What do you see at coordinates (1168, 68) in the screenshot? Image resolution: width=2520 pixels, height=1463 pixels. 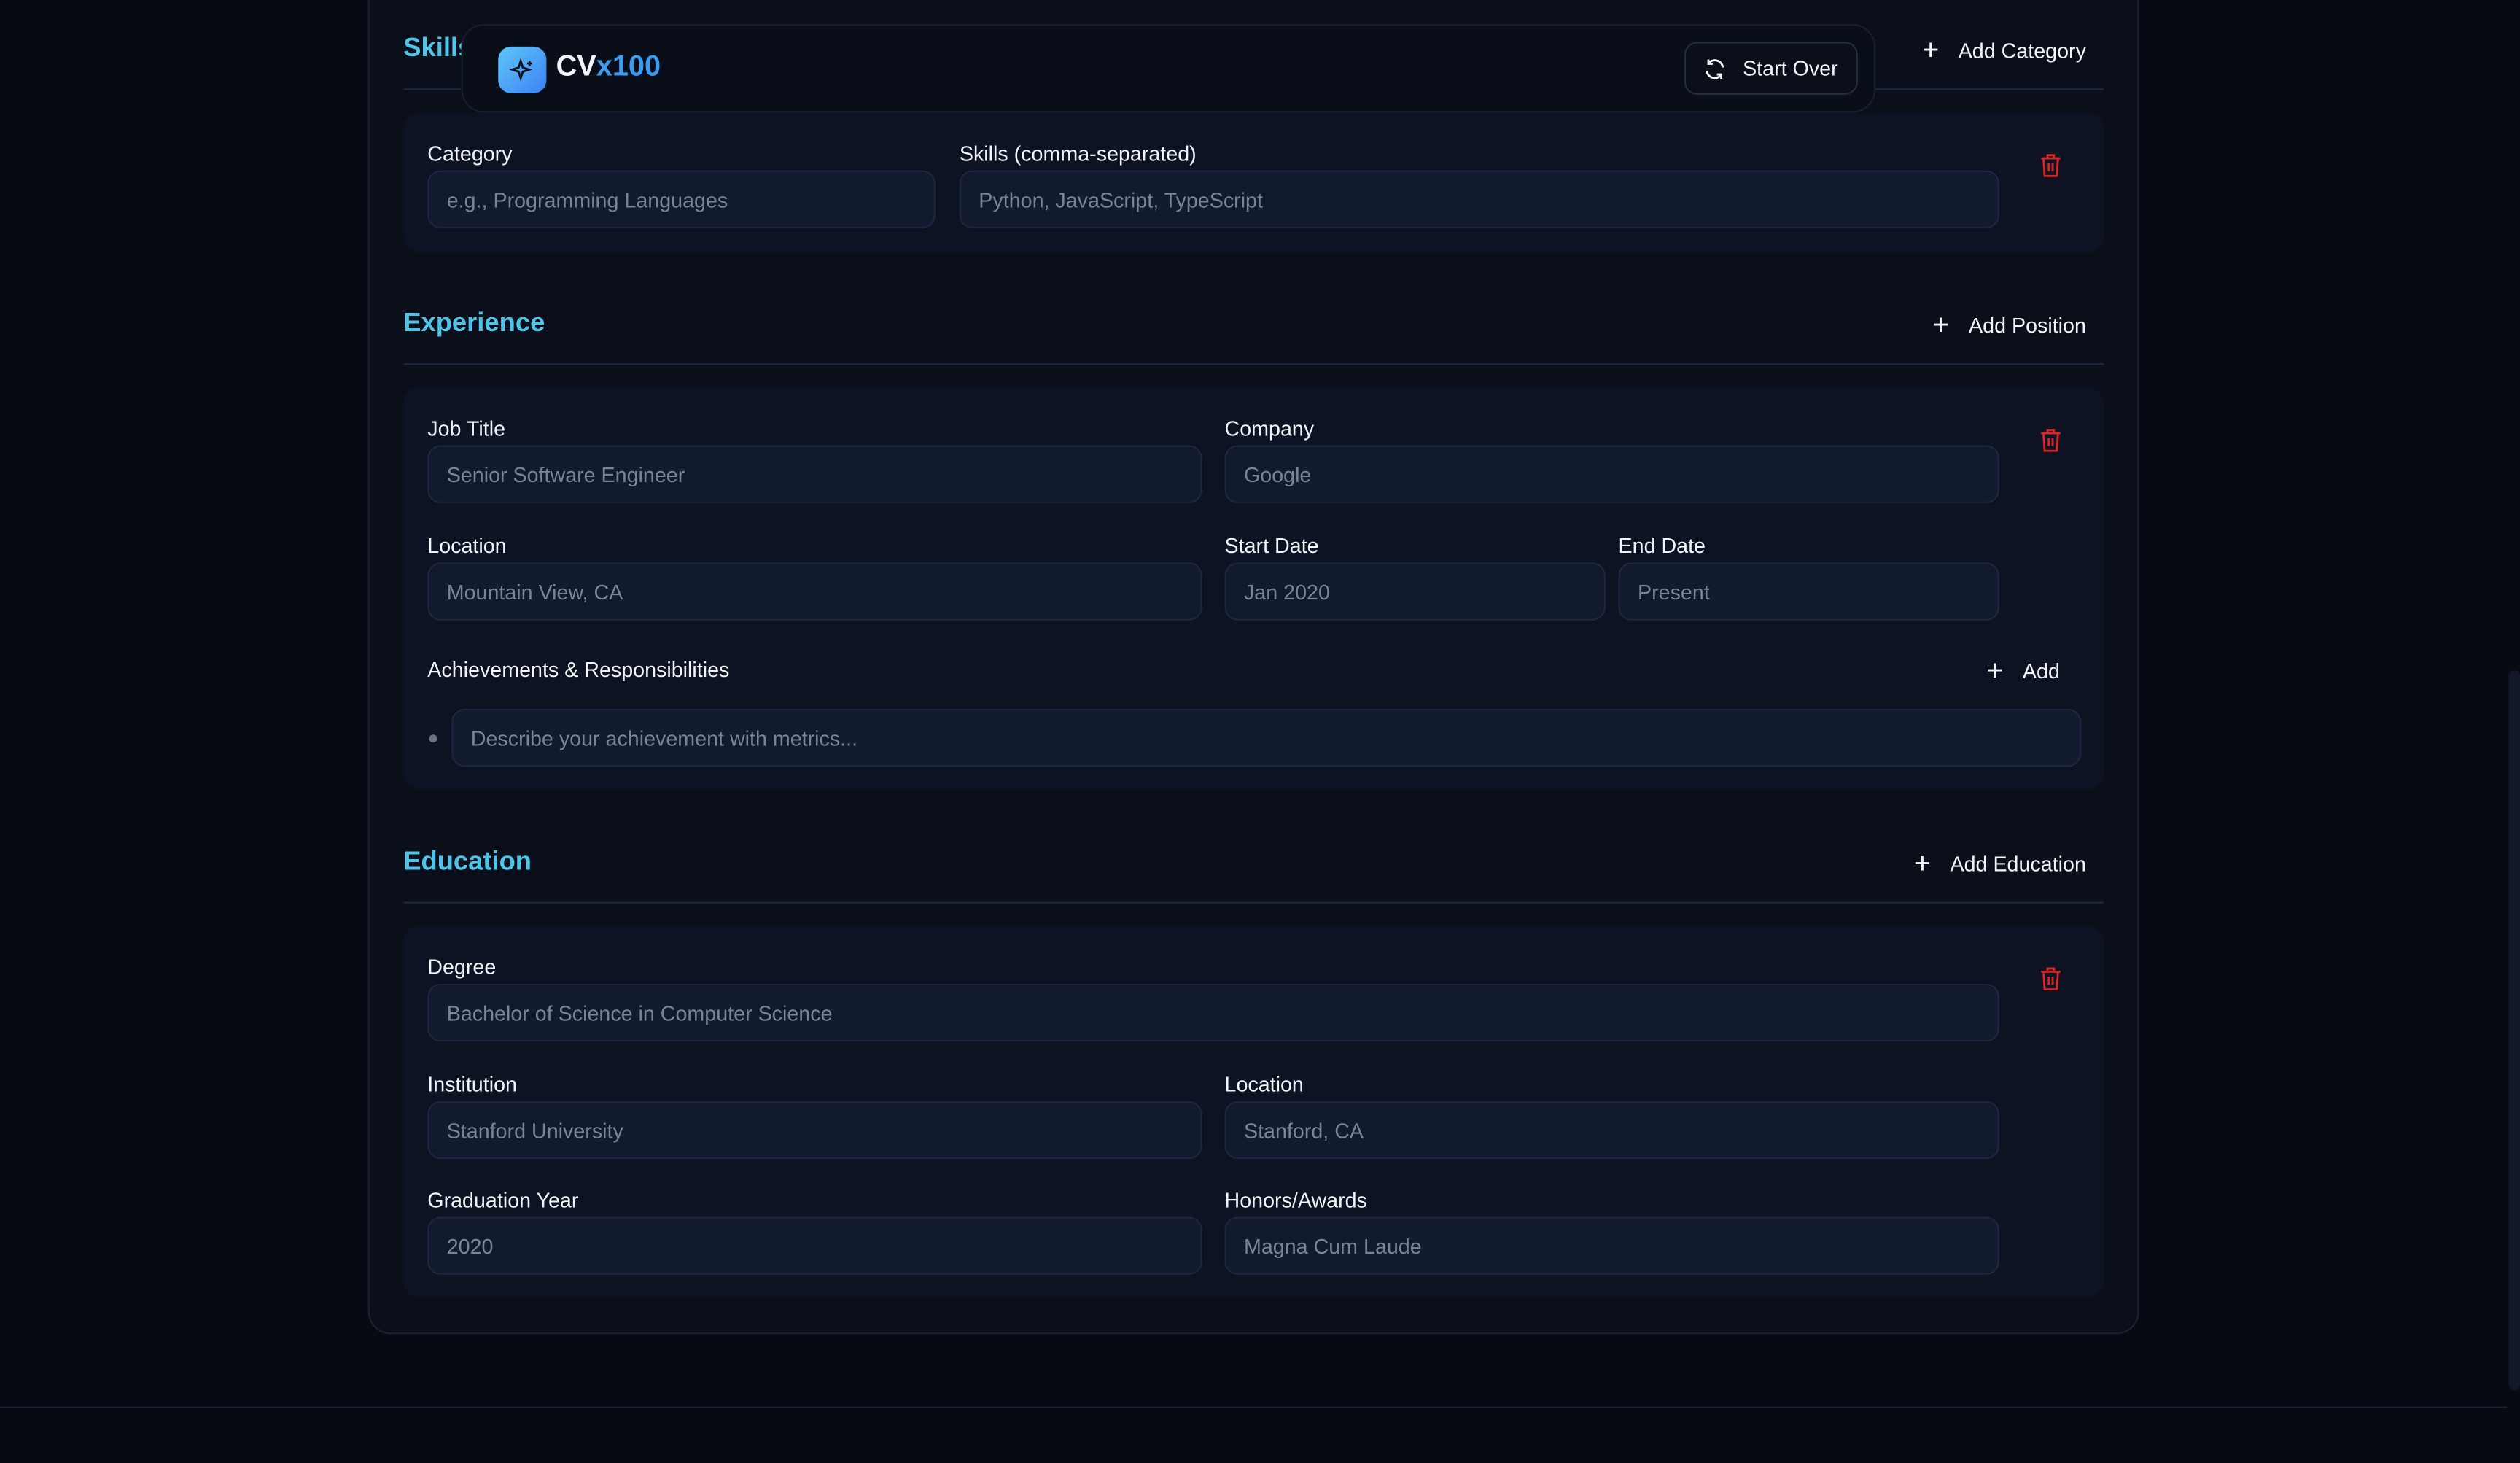 I see `app-header: CVx100 Start Over` at bounding box center [1168, 68].